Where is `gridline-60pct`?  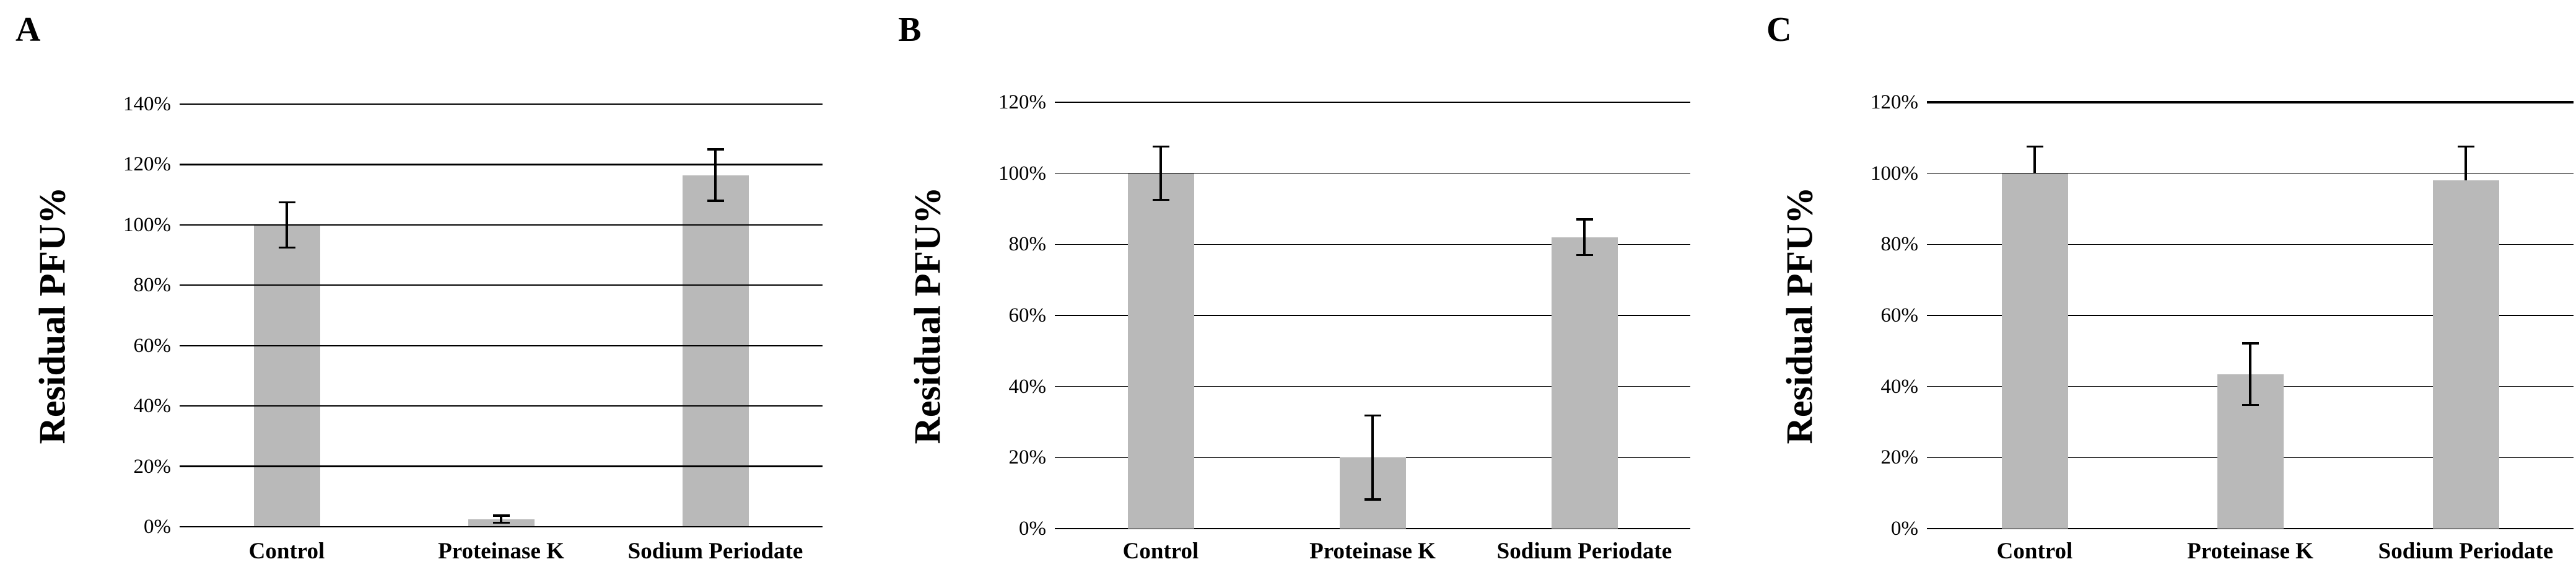
gridline-60pct is located at coordinates (501, 345).